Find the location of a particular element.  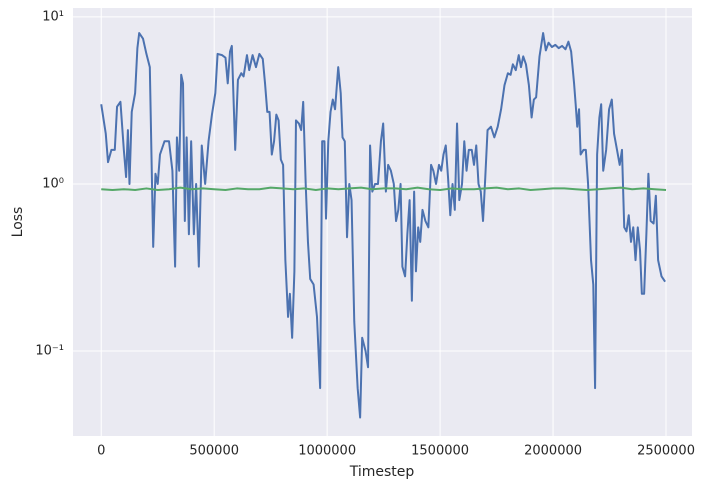

x-tick-label: 2500000 is located at coordinates (666, 451).